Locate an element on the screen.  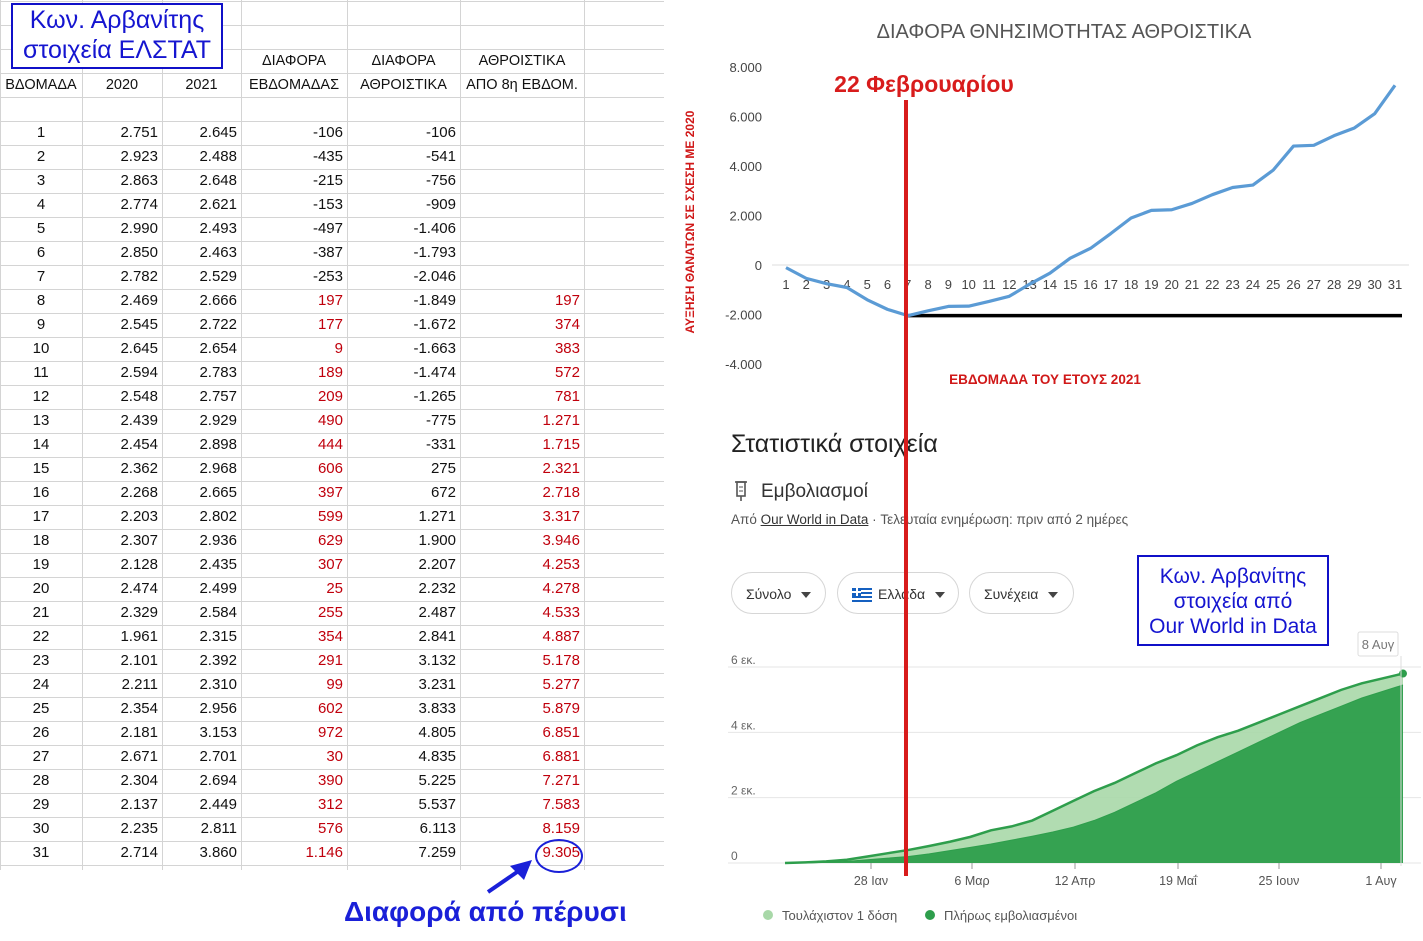
table-cell: 2.648 is located at coordinates (218, 180).